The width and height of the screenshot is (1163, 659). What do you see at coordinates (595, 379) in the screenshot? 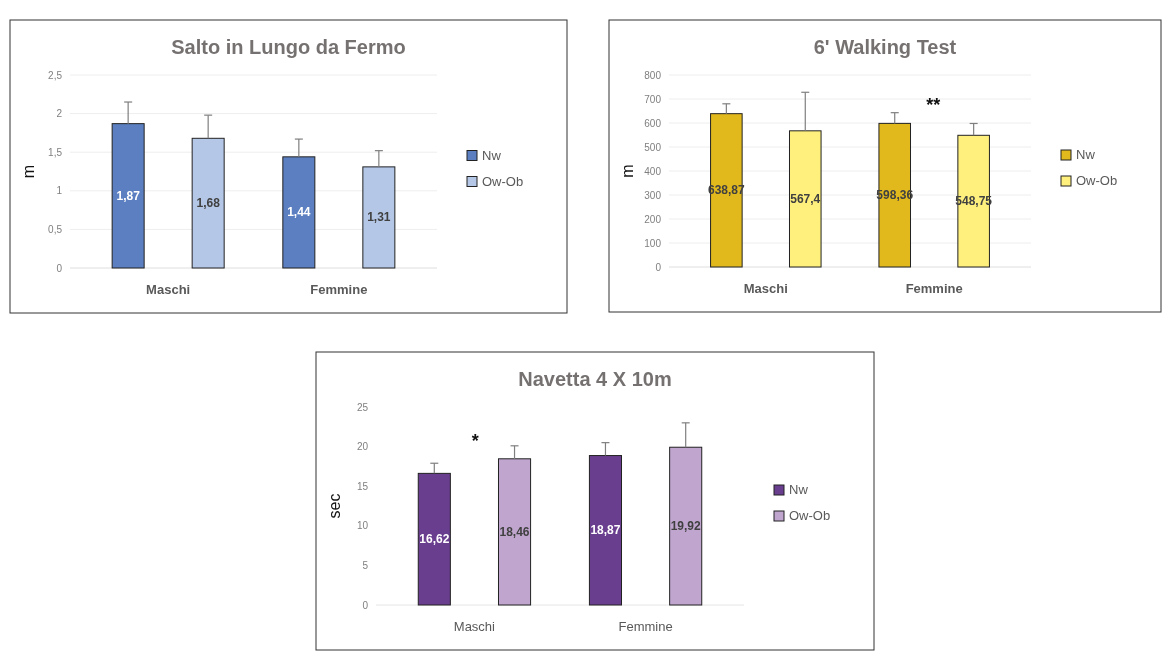
I see `chart-title: Navetta 4 X 10m` at bounding box center [595, 379].